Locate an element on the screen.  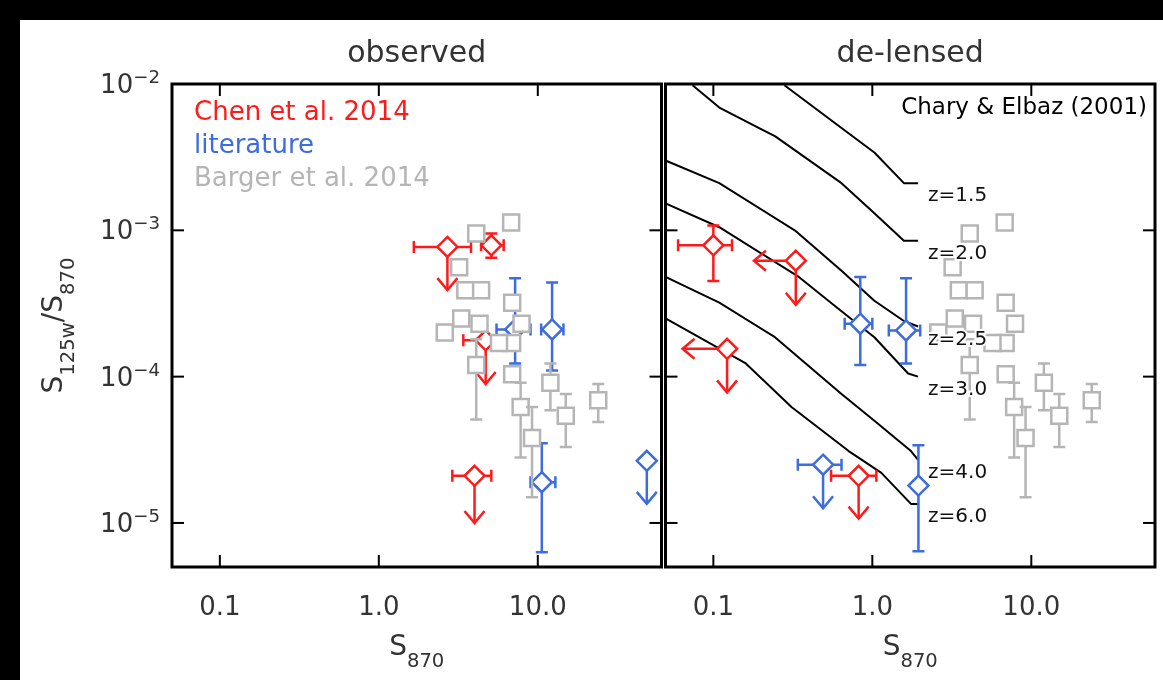
chart-title: observed is located at coordinates (417, 51).